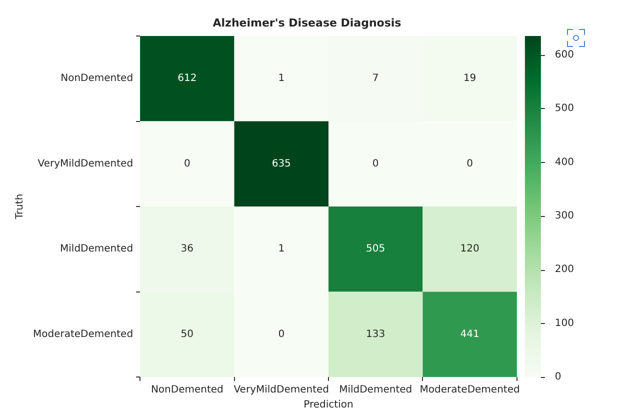 This screenshot has width=639, height=415. I want to click on data-label: 36, so click(187, 249).